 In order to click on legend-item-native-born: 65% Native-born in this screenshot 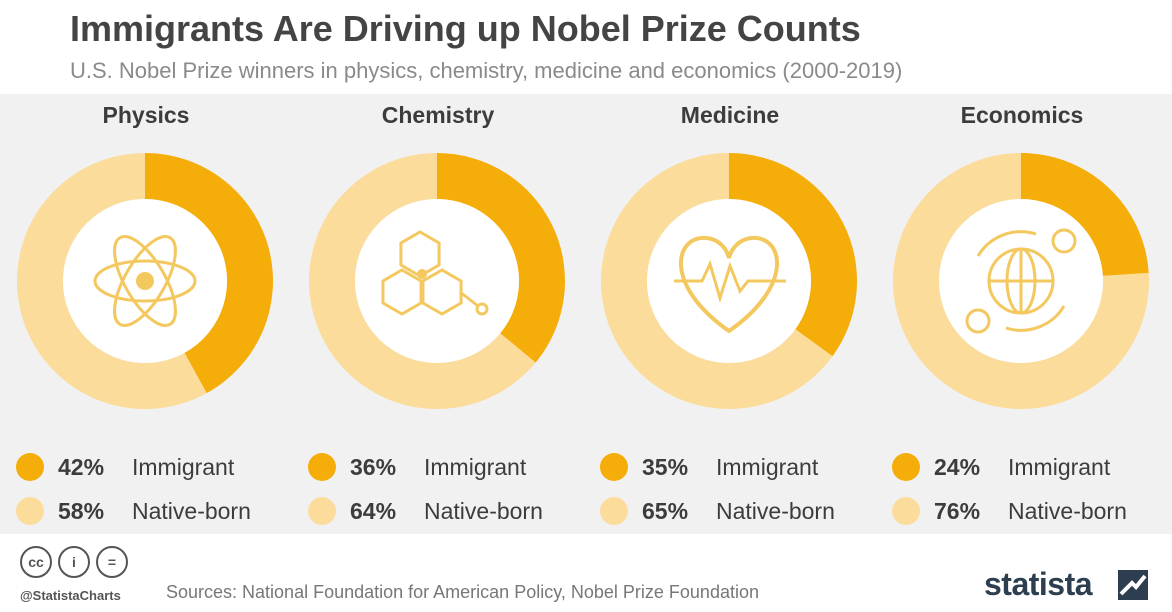, I will do `click(717, 511)`.